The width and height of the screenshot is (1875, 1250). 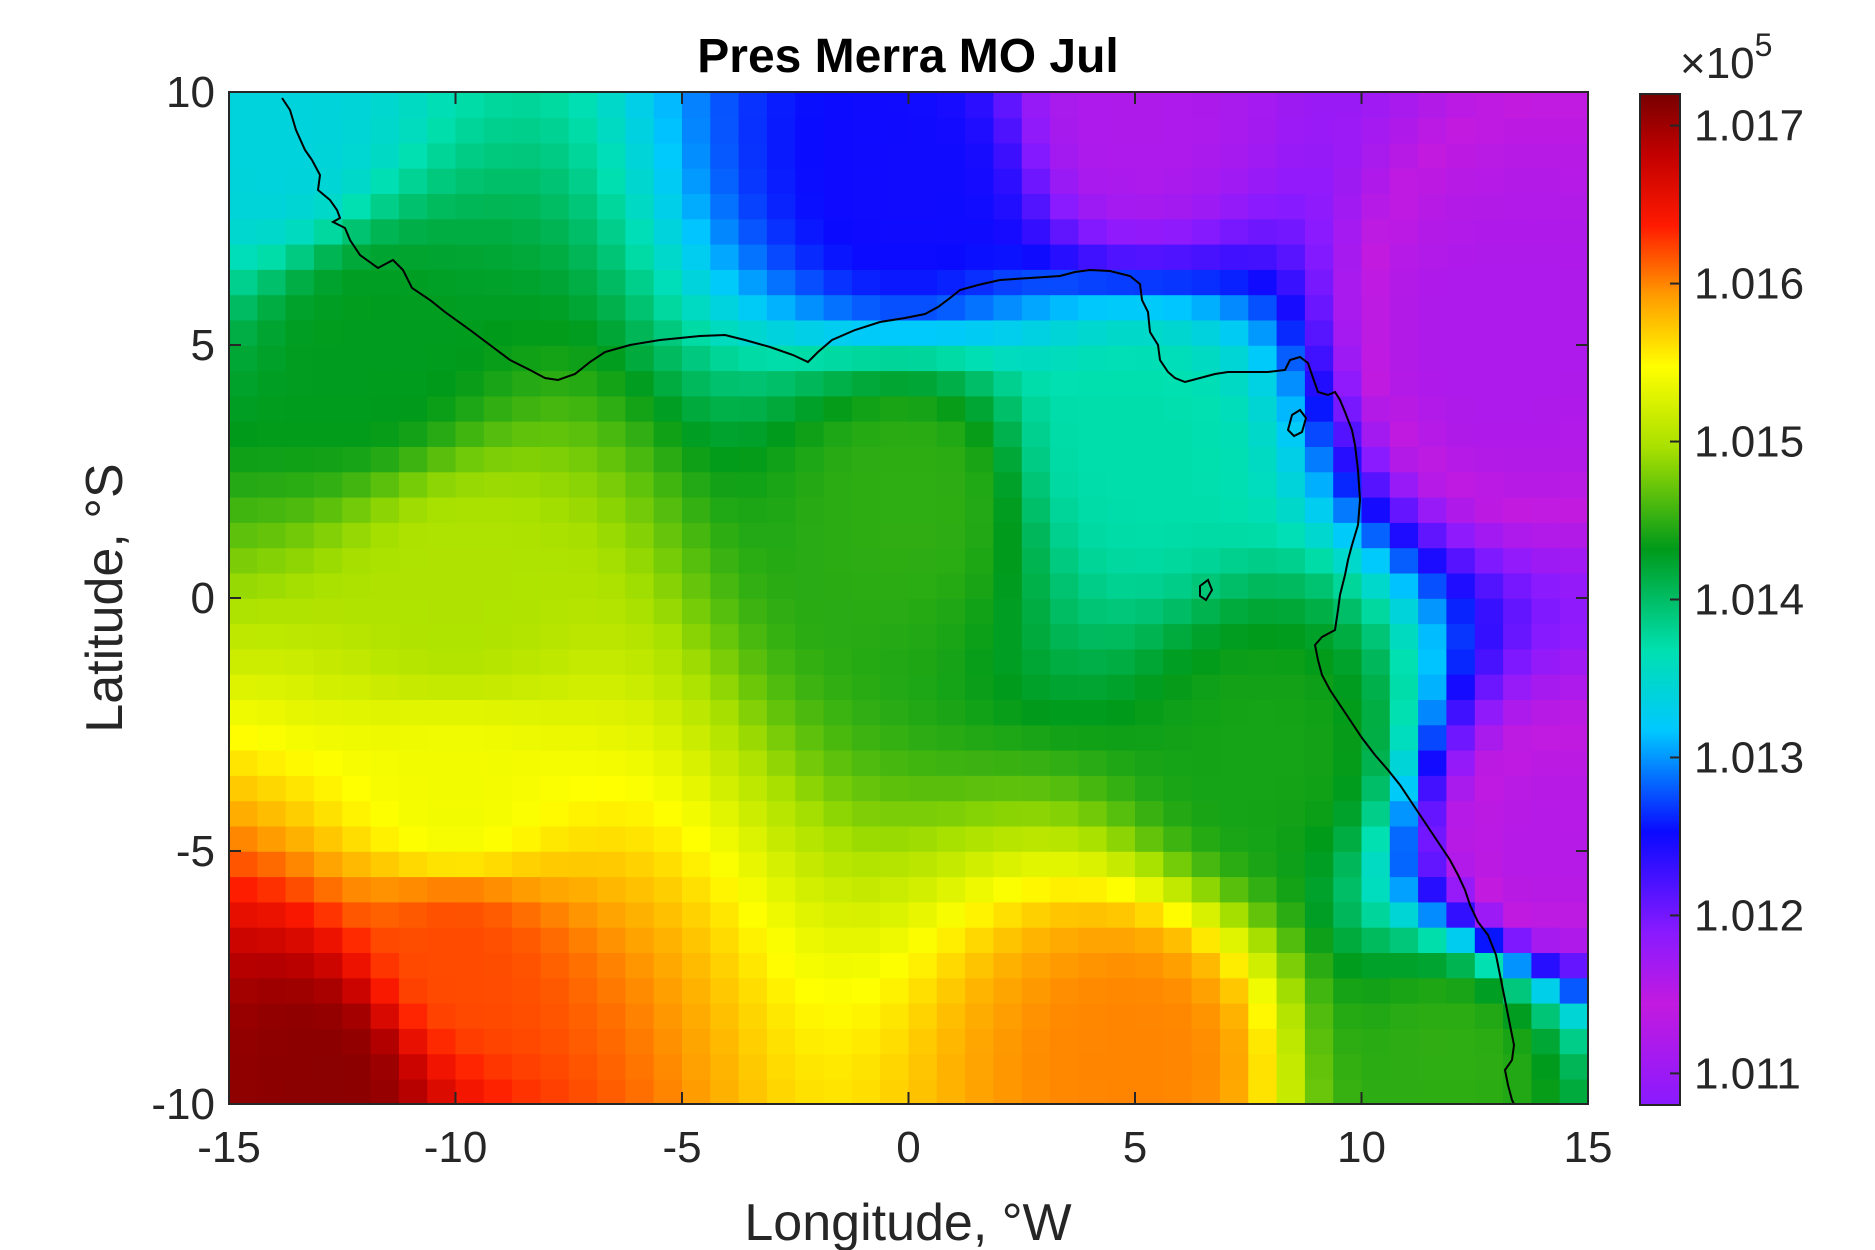 What do you see at coordinates (907, 1222) in the screenshot?
I see `x-axis-label: Longitude, °W` at bounding box center [907, 1222].